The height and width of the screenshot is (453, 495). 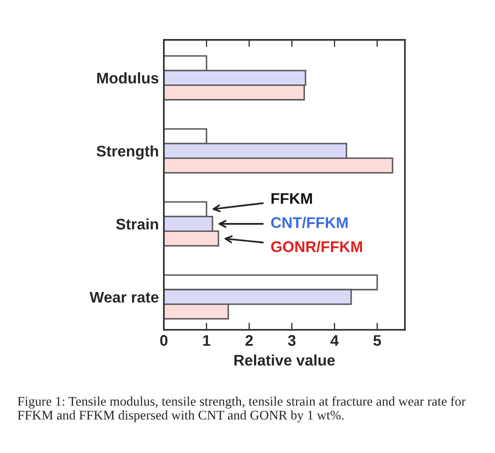 I want to click on x-tick-label: 5, so click(x=377, y=340).